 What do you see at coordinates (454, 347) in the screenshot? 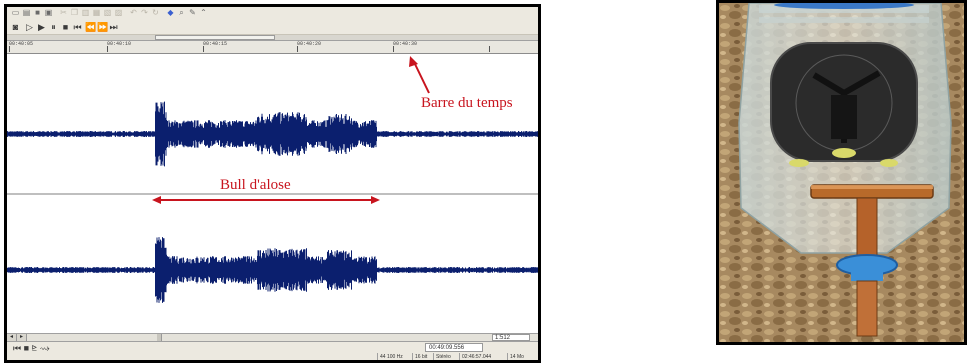
I see `time-readout: 00:49:09.556` at bounding box center [454, 347].